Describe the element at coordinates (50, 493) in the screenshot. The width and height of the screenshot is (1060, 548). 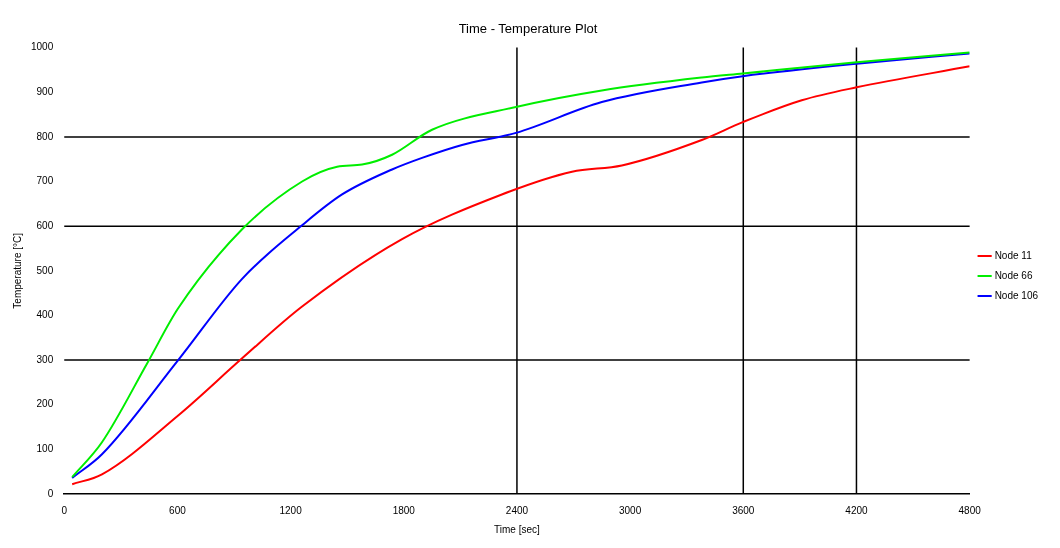
I see `y-tick-label: 0` at that location.